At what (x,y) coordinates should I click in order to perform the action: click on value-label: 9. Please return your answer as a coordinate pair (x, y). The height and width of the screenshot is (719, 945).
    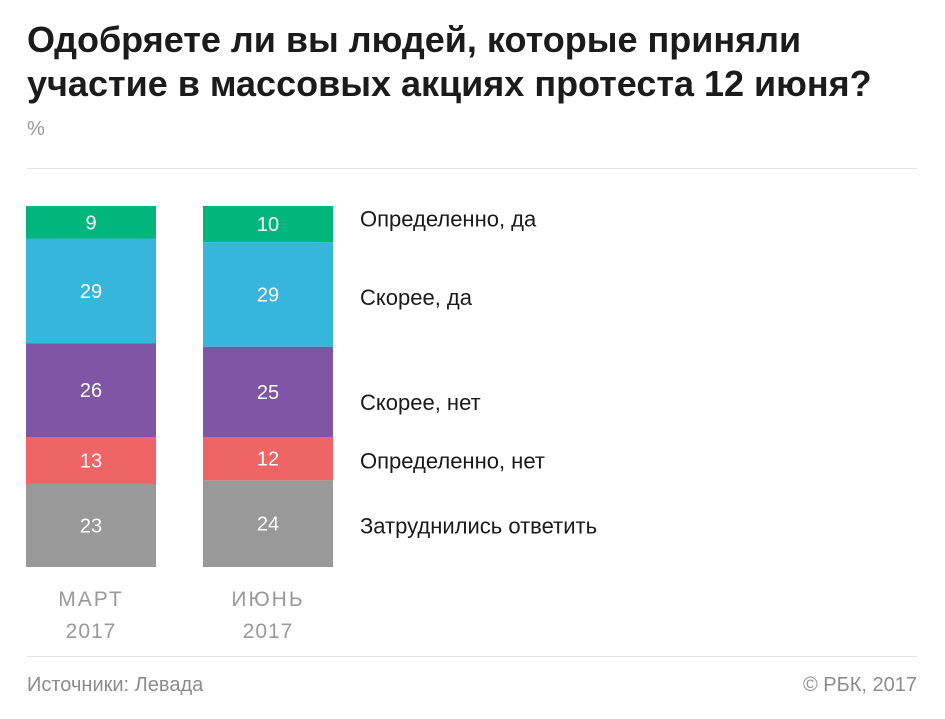
    Looking at the image, I should click on (90, 223).